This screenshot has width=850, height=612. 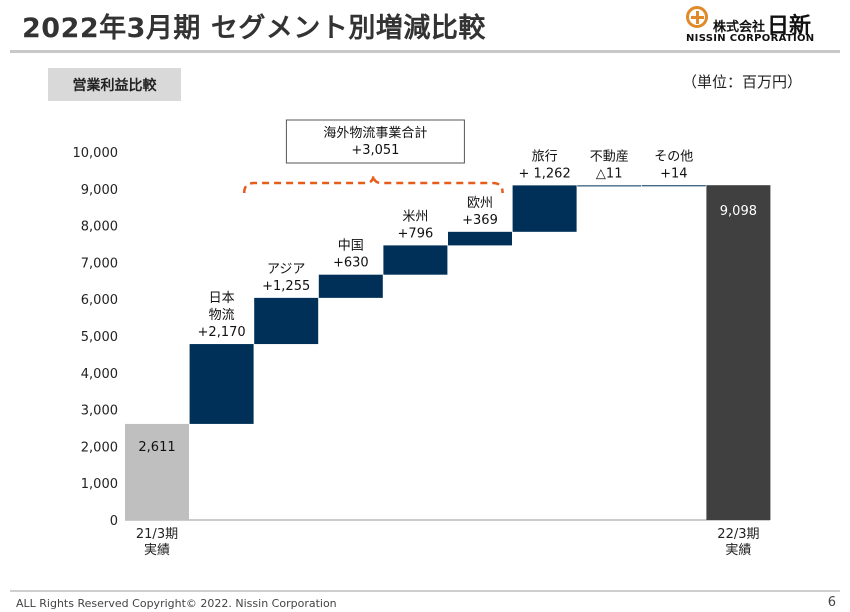 What do you see at coordinates (609, 156) in the screenshot?
I see `bar-delta-label: 不動産` at bounding box center [609, 156].